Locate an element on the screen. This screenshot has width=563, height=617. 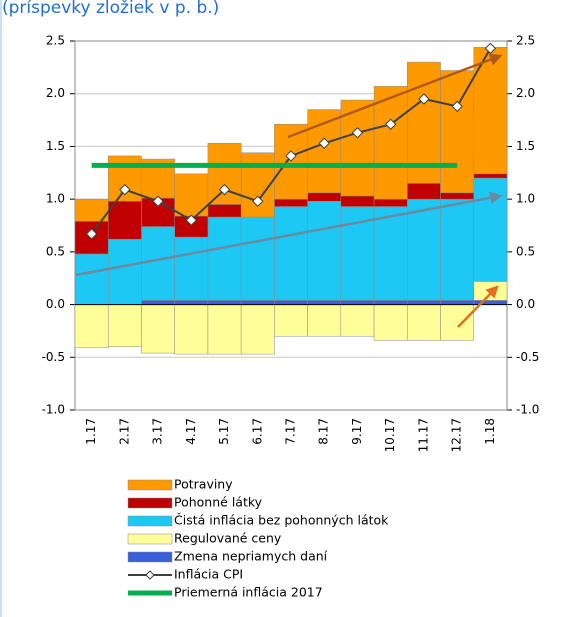
chart-subtitle: (príspevky zložiek v p. b.) is located at coordinates (110, 9).